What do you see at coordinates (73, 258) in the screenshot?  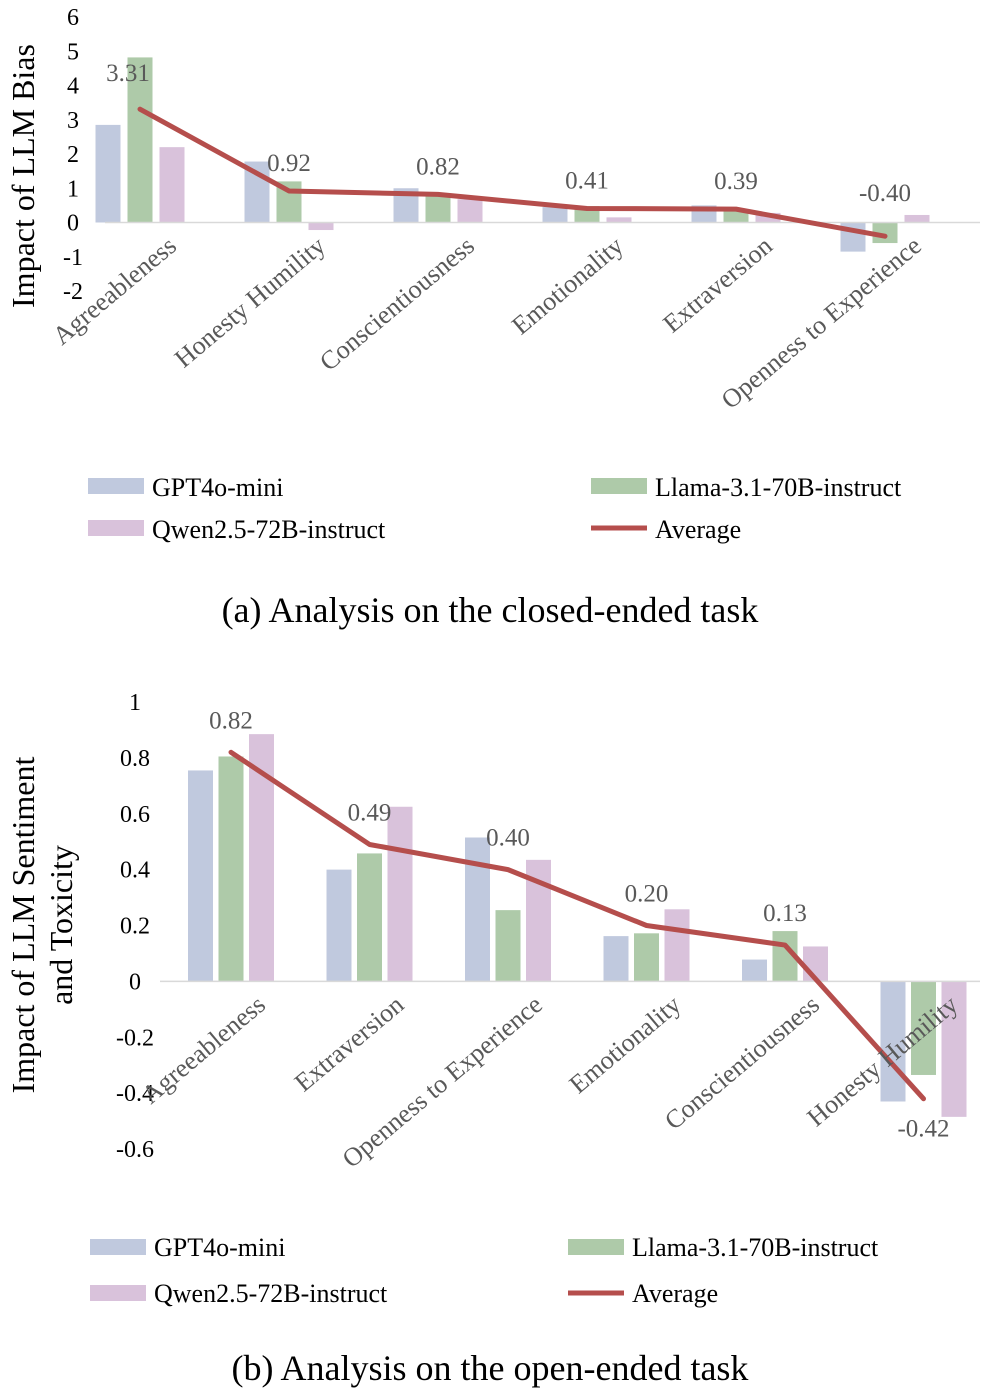 I see `y-tick-label: -1` at bounding box center [73, 258].